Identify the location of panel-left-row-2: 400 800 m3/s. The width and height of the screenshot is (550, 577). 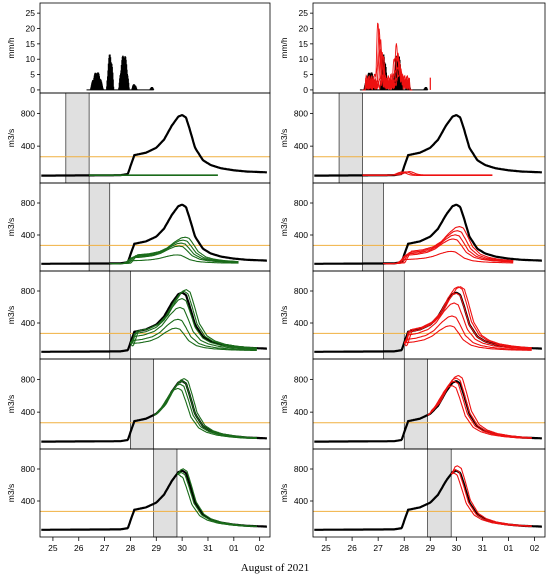
(138, 227).